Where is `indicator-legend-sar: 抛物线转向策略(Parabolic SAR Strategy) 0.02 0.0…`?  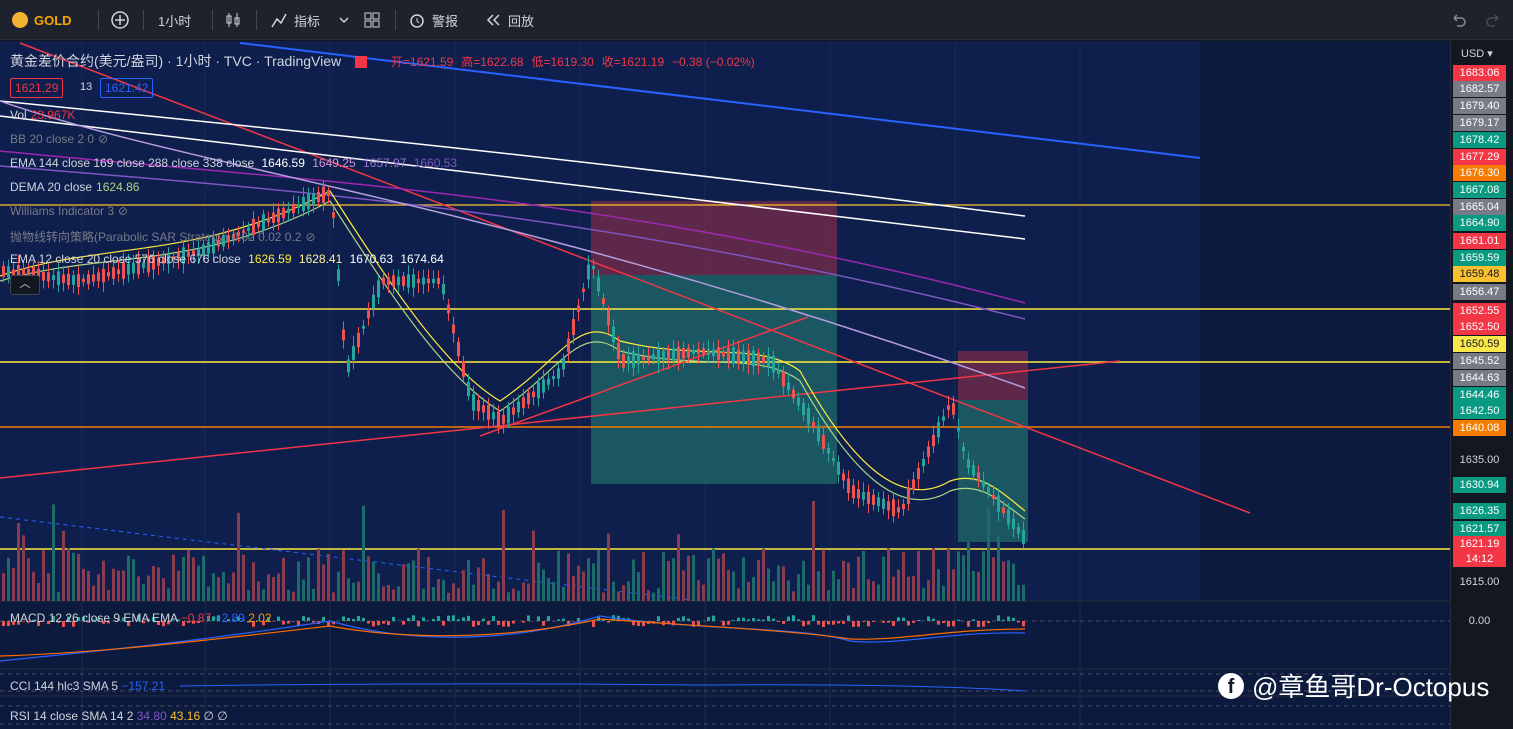
indicator-legend-sar: 抛物线转向策略(Parabolic SAR Strategy) 0.02 0.0… is located at coordinates (163, 237).